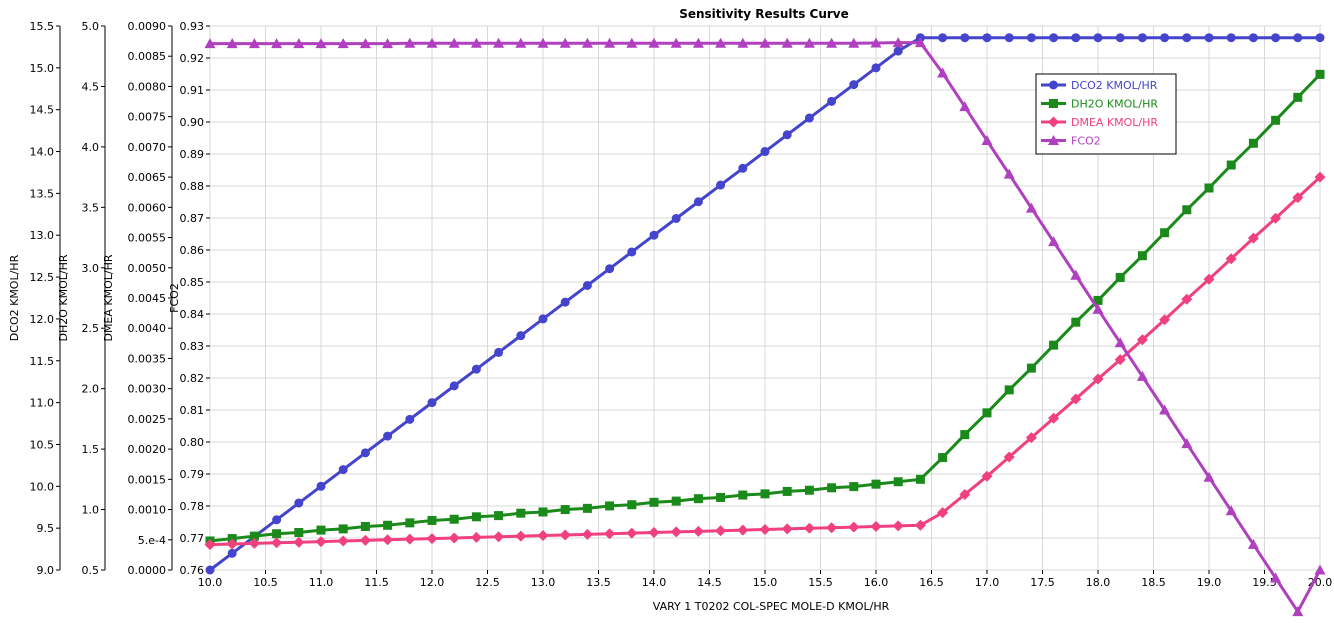  I want to click on legend-marker-dmea, so click(1053, 122).